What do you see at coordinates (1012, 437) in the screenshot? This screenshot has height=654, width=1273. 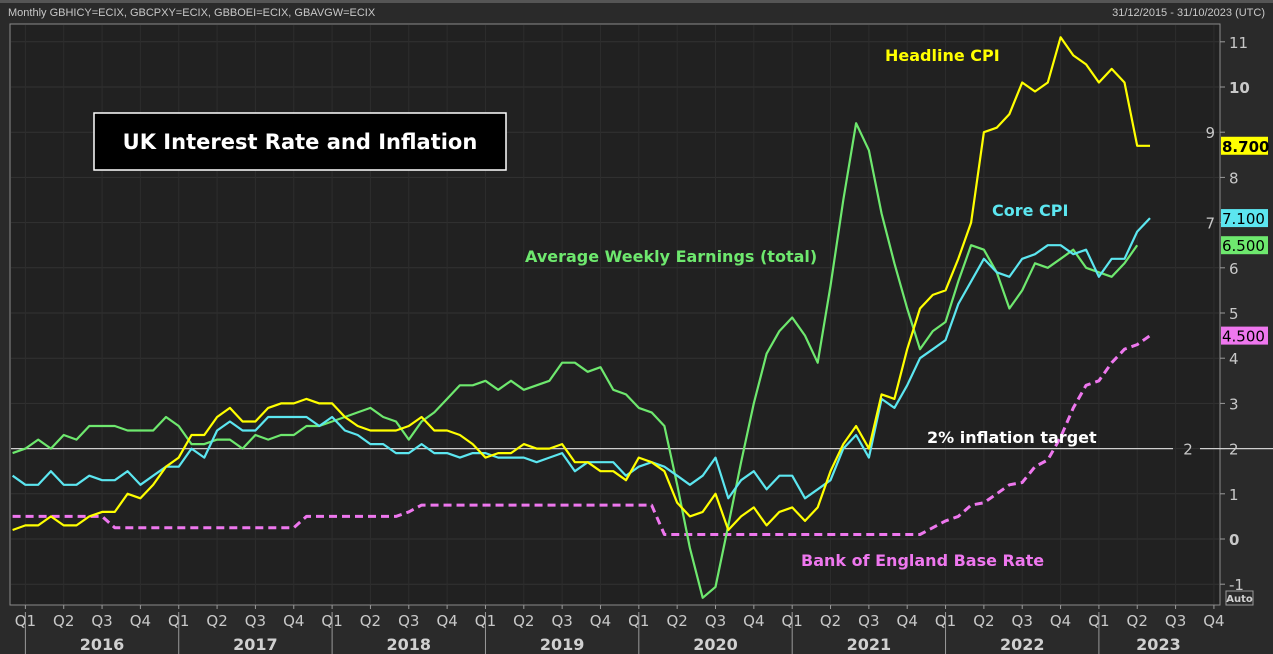 I see `annotation-label: 2% inflation target` at bounding box center [1012, 437].